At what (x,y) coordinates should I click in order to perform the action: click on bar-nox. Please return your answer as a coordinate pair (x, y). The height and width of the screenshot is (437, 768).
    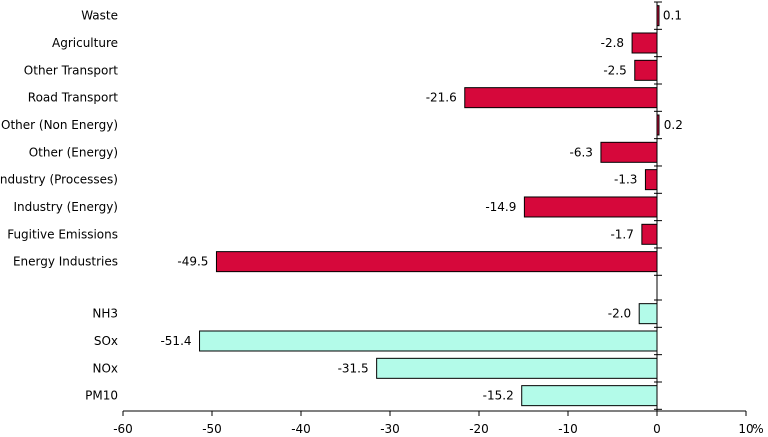
    Looking at the image, I should click on (517, 368).